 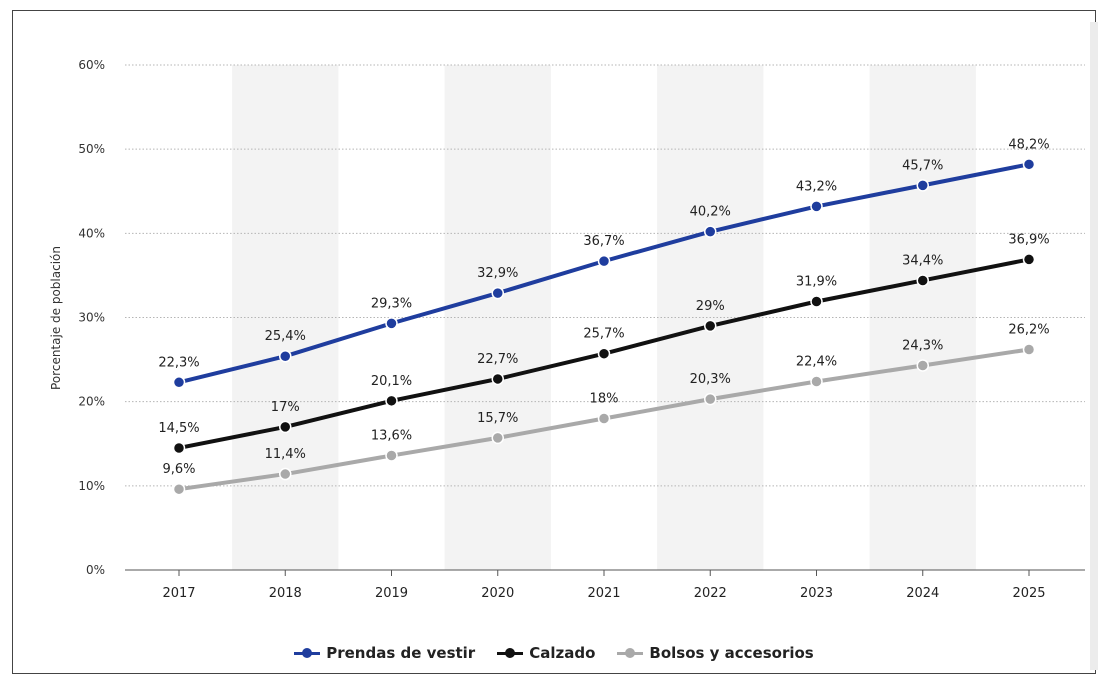 What do you see at coordinates (710, 593) in the screenshot?
I see `x-tick-label: 2022` at bounding box center [710, 593].